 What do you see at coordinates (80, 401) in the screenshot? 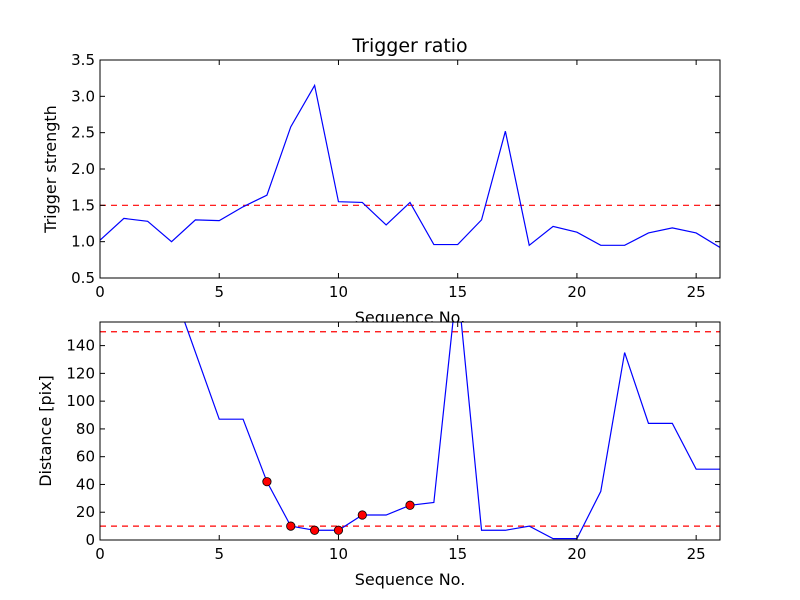
I see `bottom-y-tick-label: 100` at bounding box center [80, 401].